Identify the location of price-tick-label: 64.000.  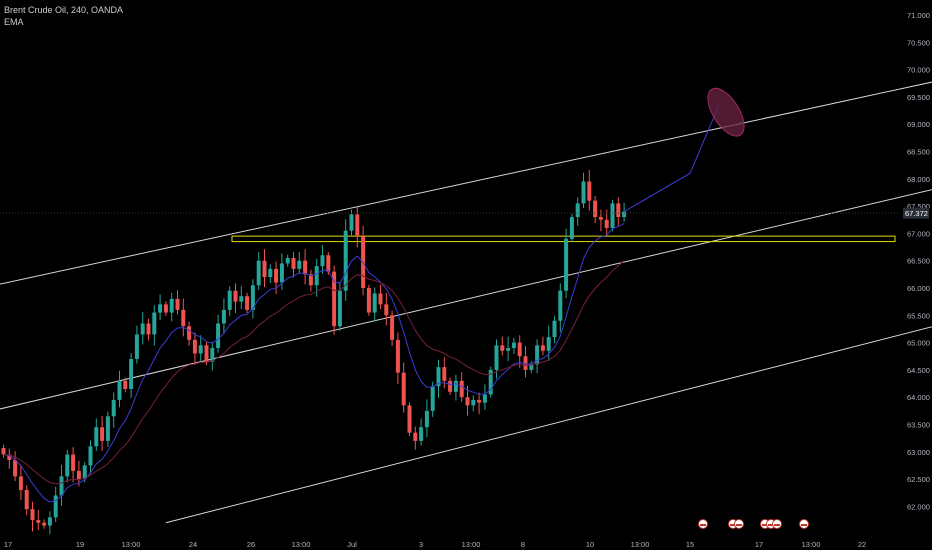
(918, 397).